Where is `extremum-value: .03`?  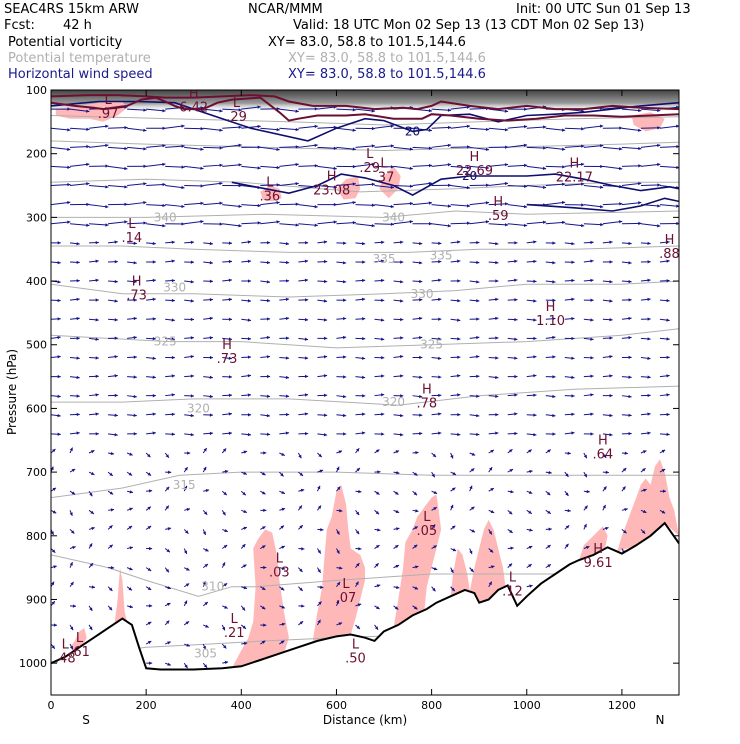
extremum-value: .03 is located at coordinates (279, 572).